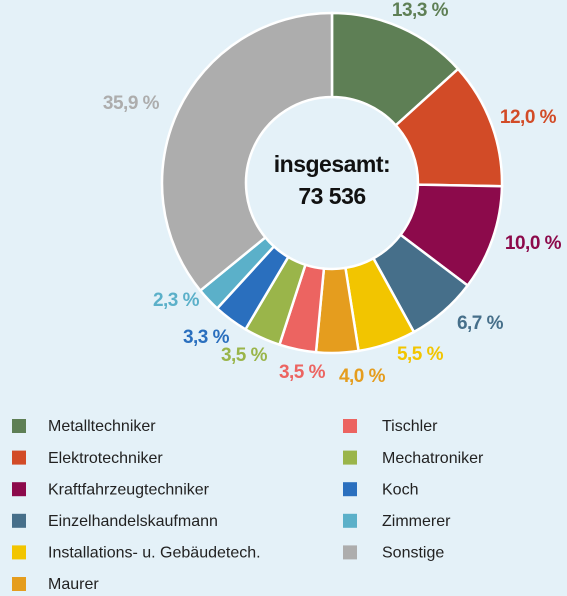 The width and height of the screenshot is (567, 596). What do you see at coordinates (102, 426) in the screenshot?
I see `legend-label: Metalltechniker` at bounding box center [102, 426].